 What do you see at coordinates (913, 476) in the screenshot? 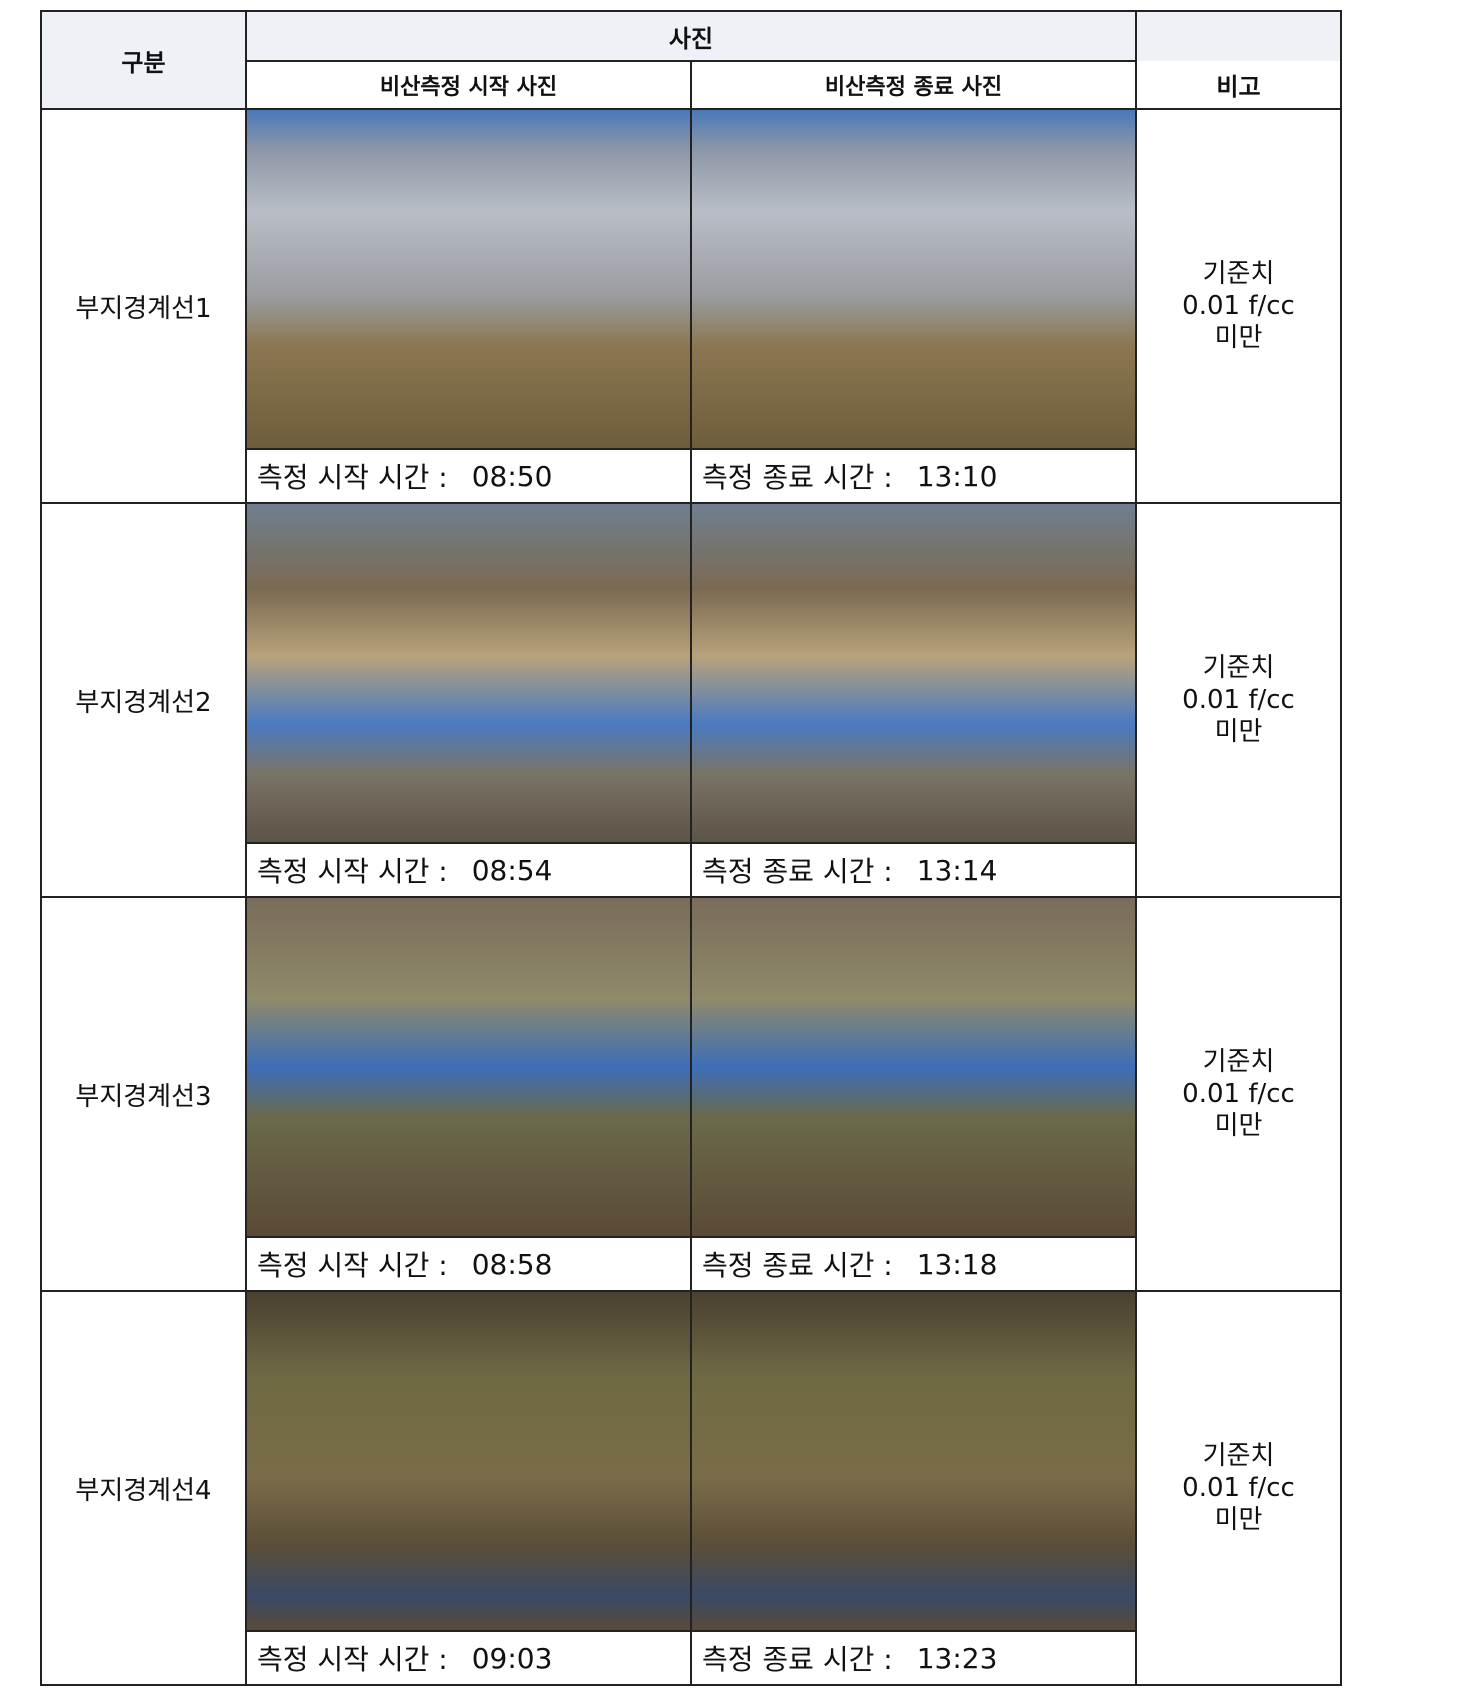
I see `photo-caption: 측정 종료 시간 : 13:10` at bounding box center [913, 476].